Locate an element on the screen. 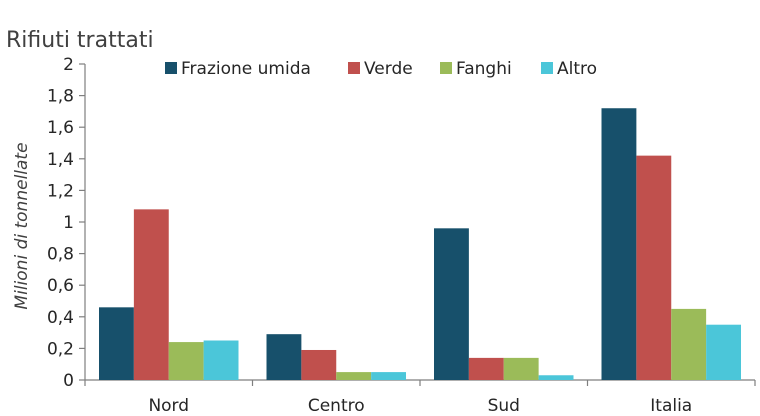  bar-fanghi-italia is located at coordinates (688, 344).